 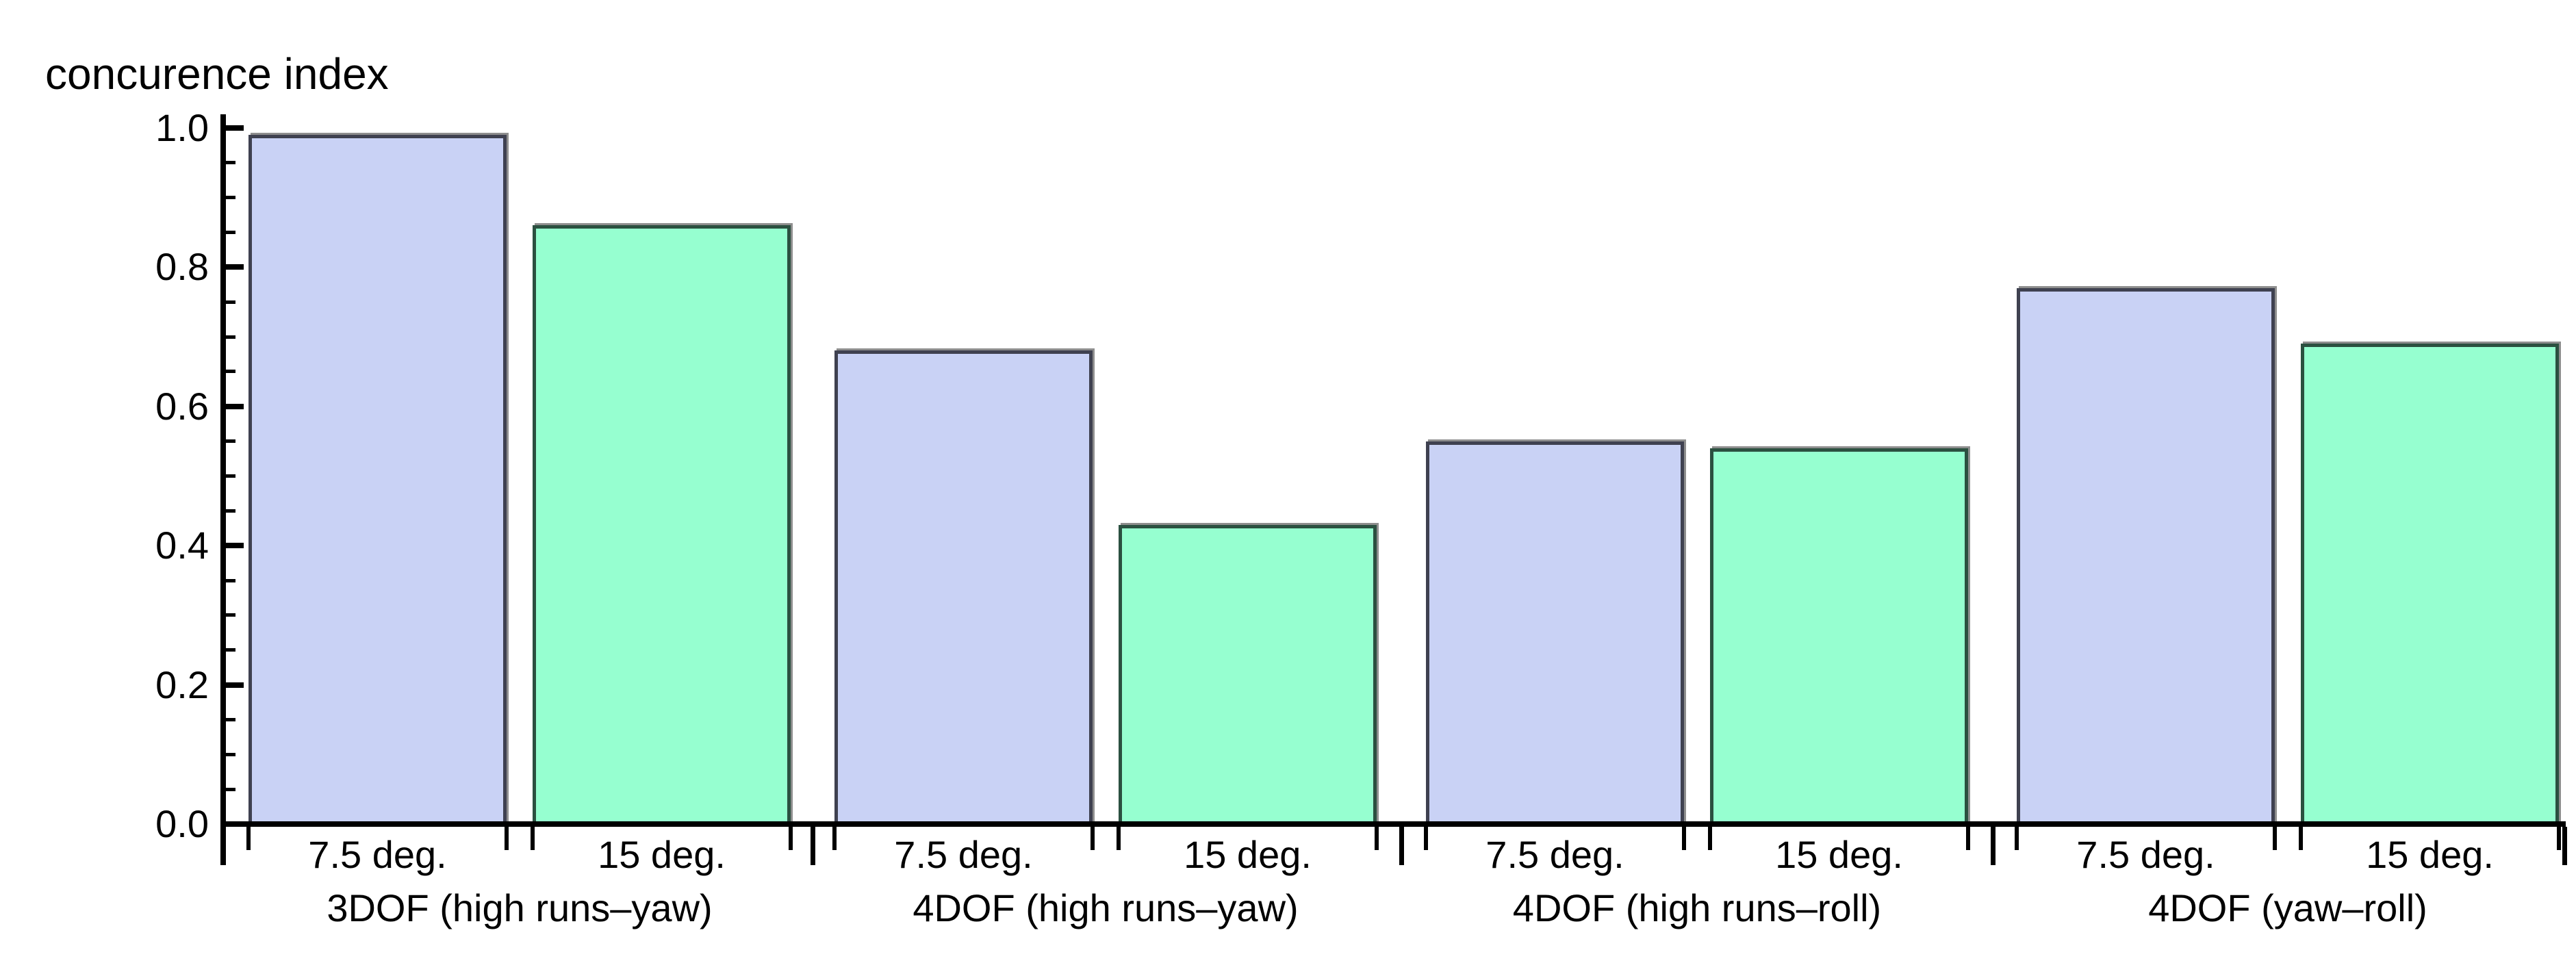 What do you see at coordinates (2430, 585) in the screenshot?
I see `bar-15deg.-group4` at bounding box center [2430, 585].